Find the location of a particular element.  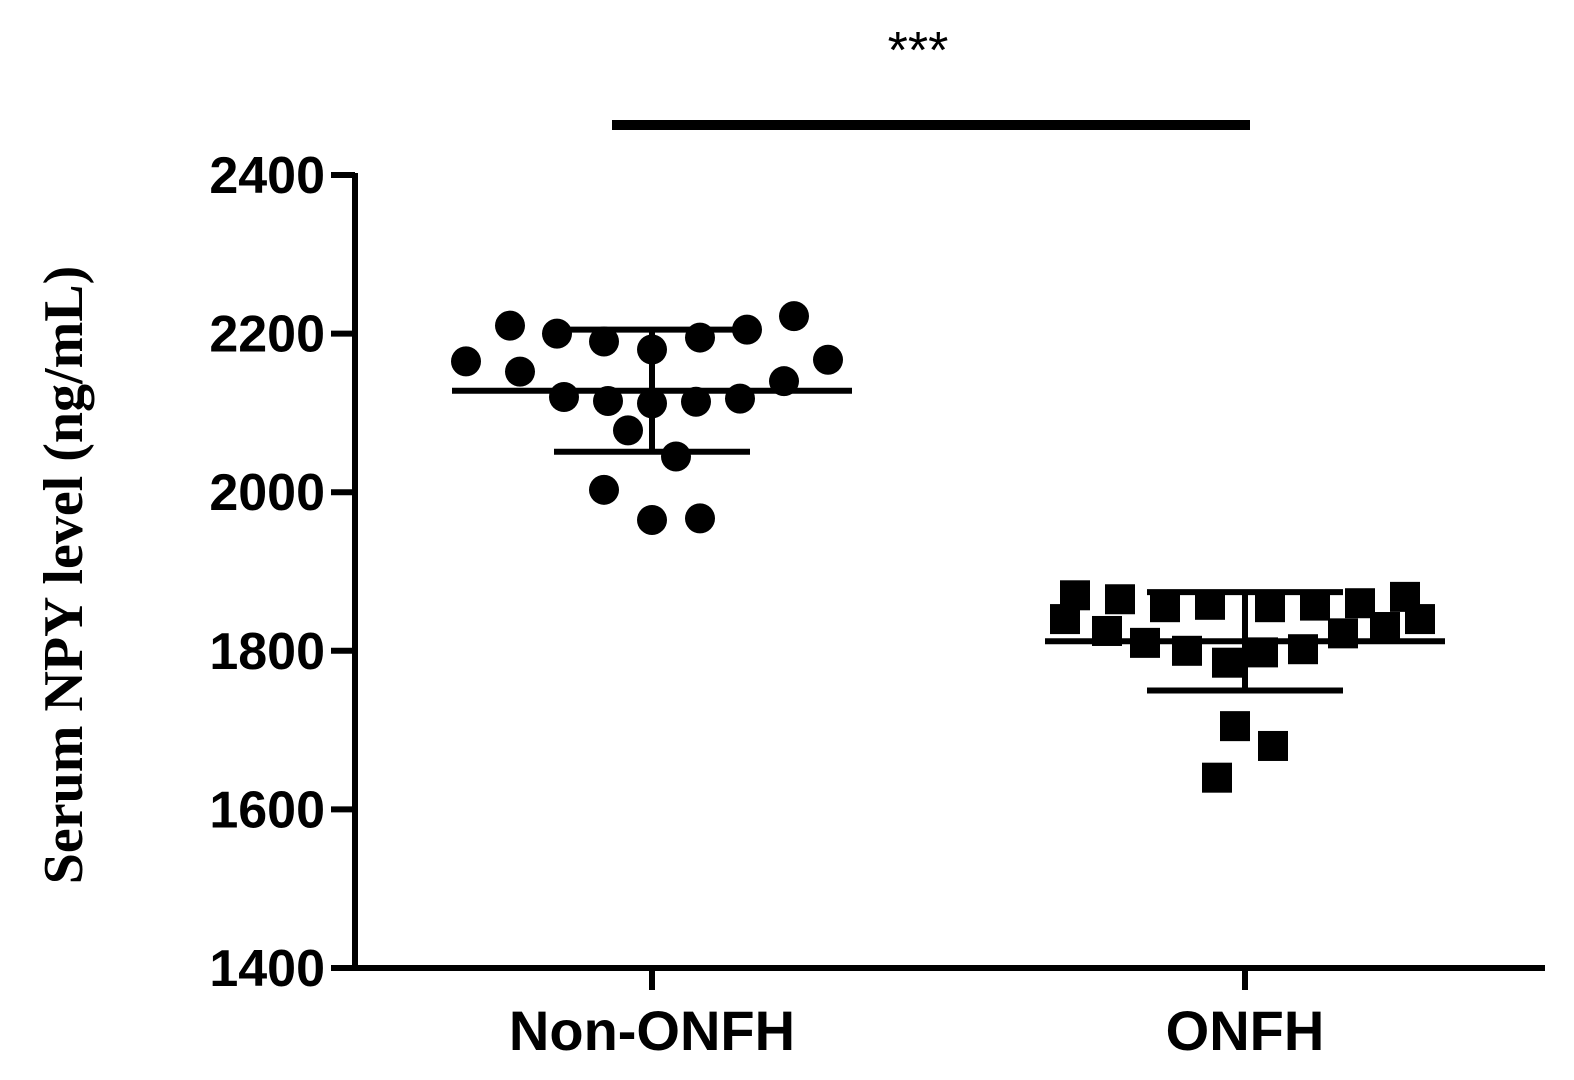

y-tick-label: 1600 is located at coordinates (267, 810).